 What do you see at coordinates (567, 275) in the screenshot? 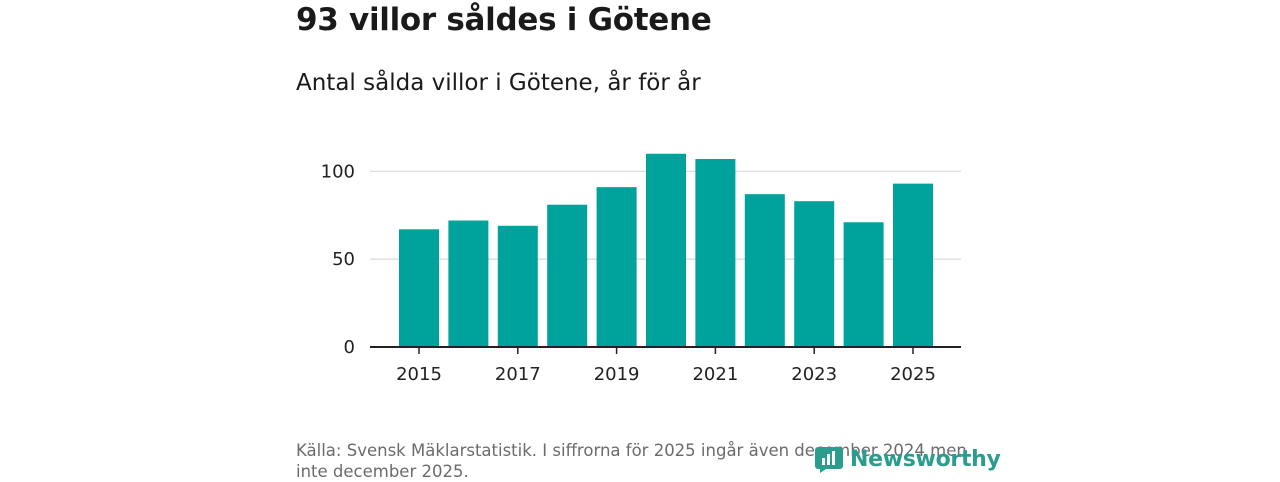
I see `bar-2018` at bounding box center [567, 275].